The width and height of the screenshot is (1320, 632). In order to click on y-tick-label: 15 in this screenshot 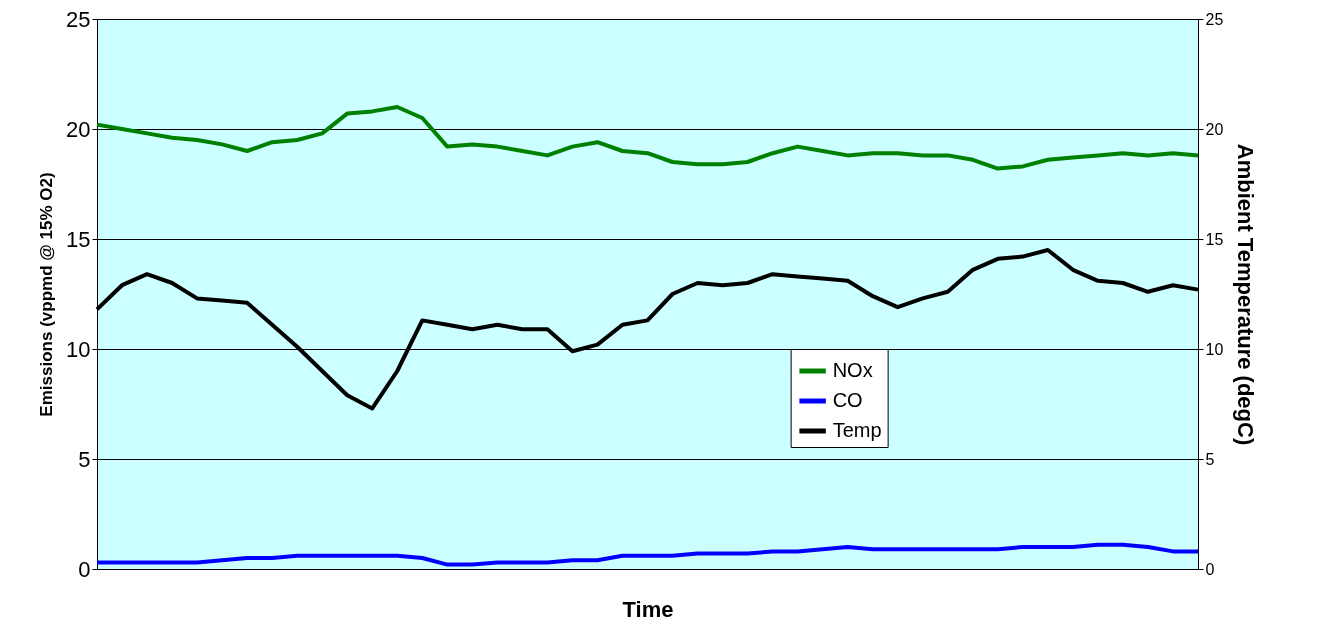, I will do `click(78, 239)`.